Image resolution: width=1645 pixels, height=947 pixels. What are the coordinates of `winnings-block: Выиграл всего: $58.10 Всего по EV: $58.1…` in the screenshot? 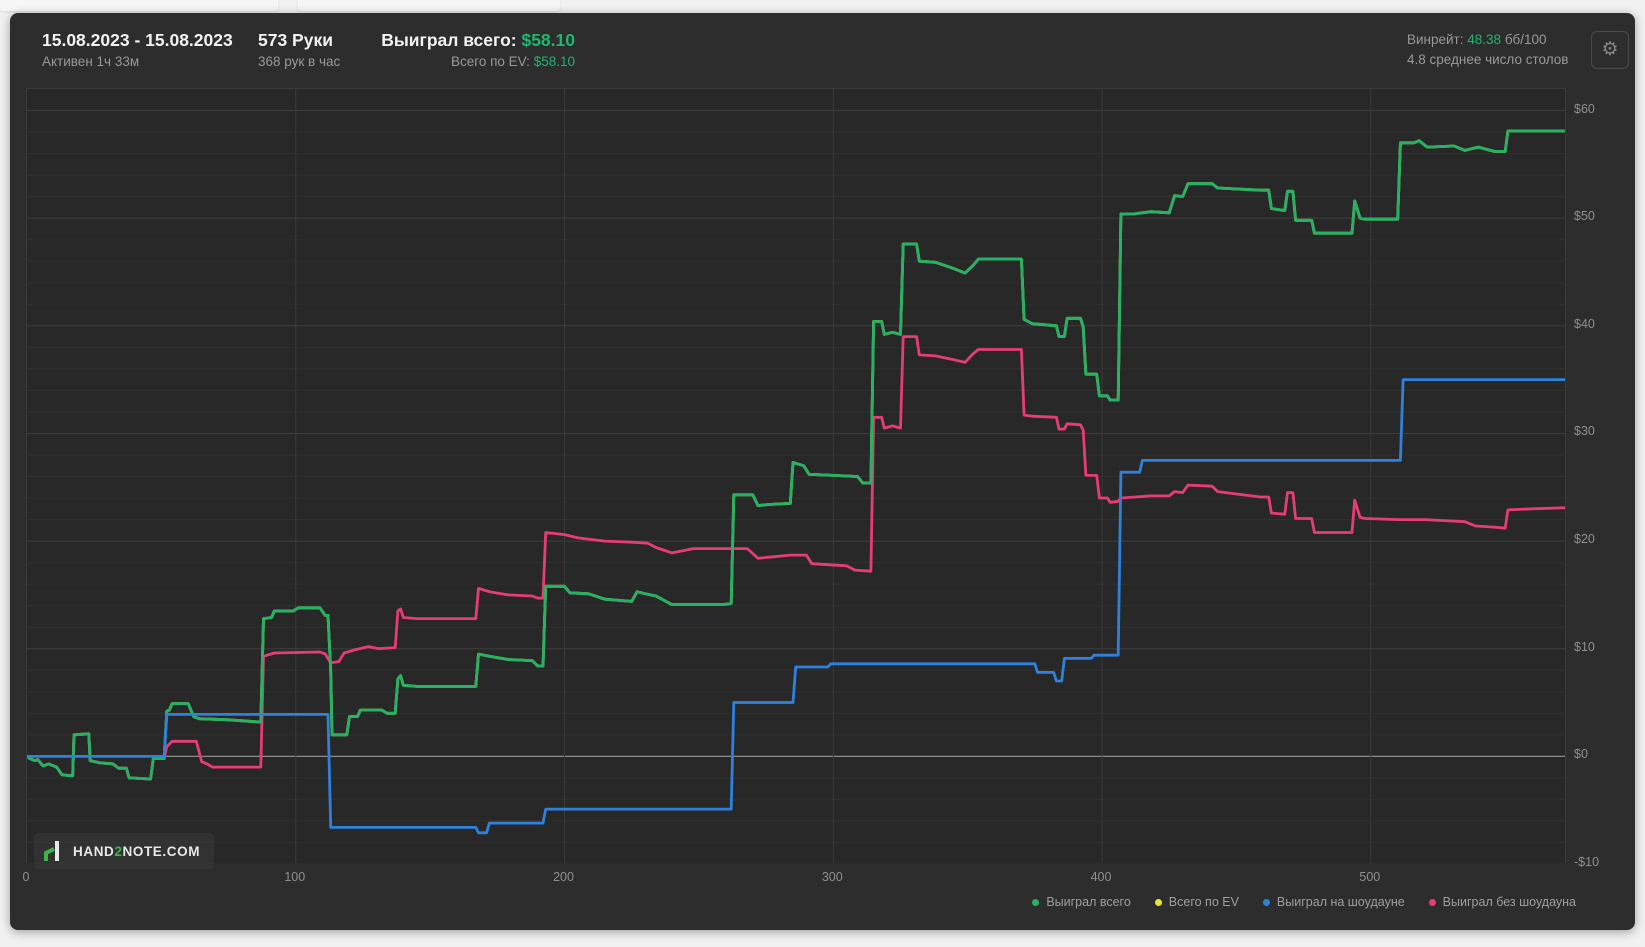 It's located at (476, 50).